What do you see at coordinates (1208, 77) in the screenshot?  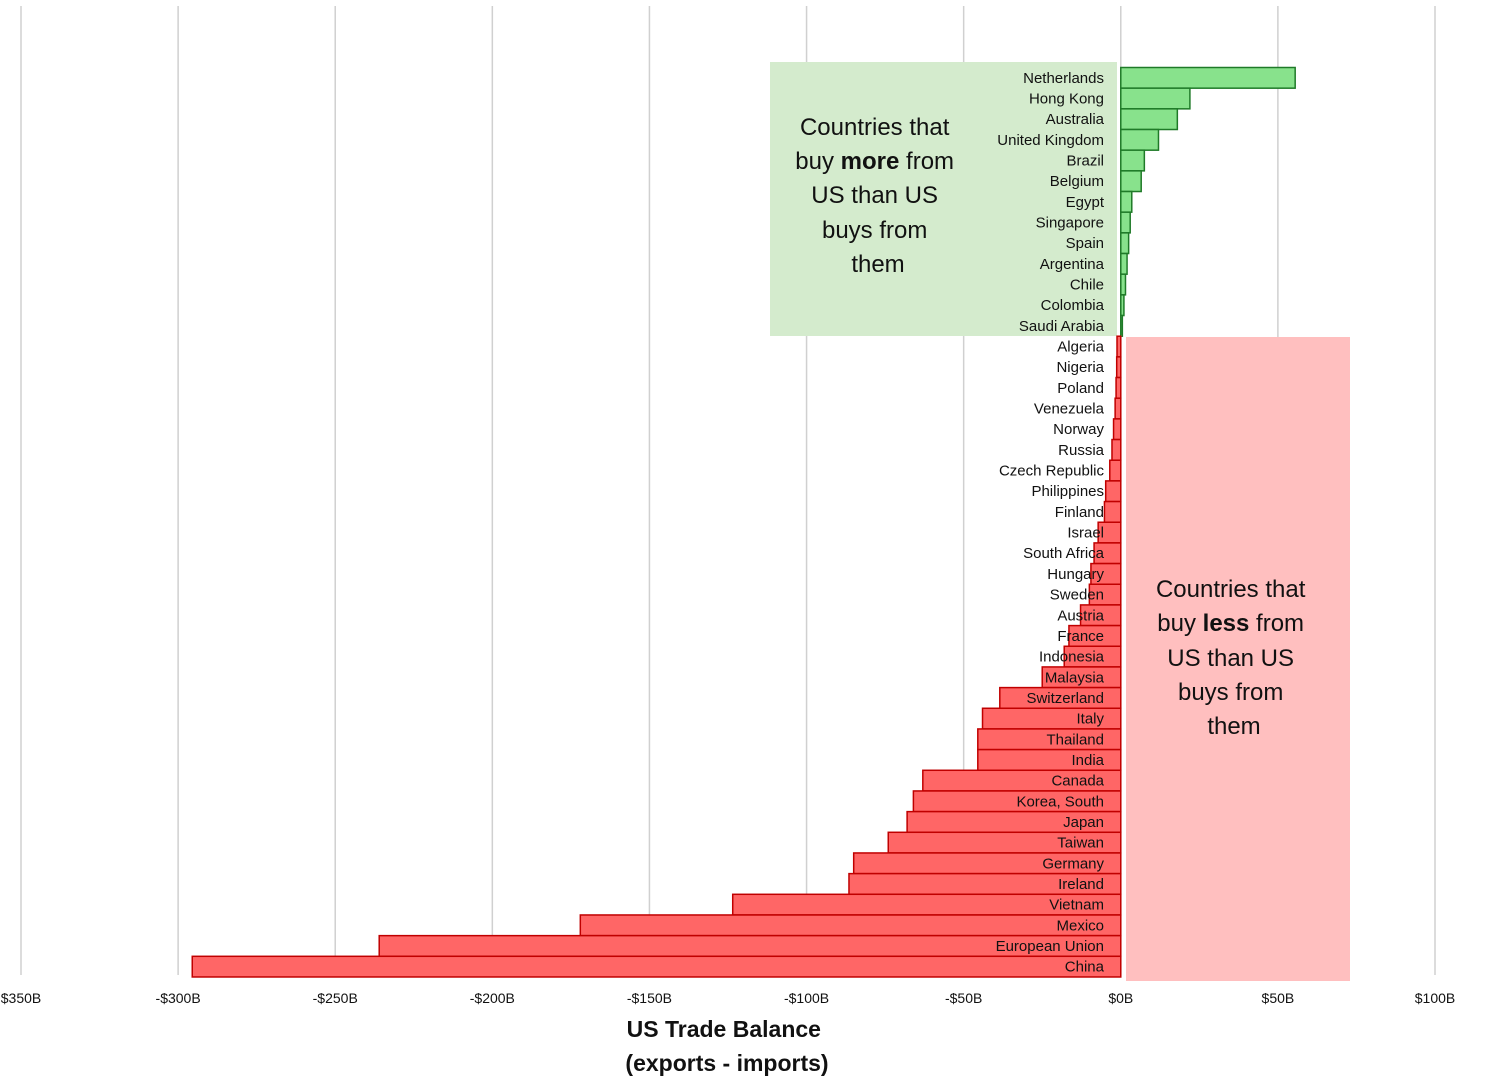 I see `bar-netherlands` at bounding box center [1208, 77].